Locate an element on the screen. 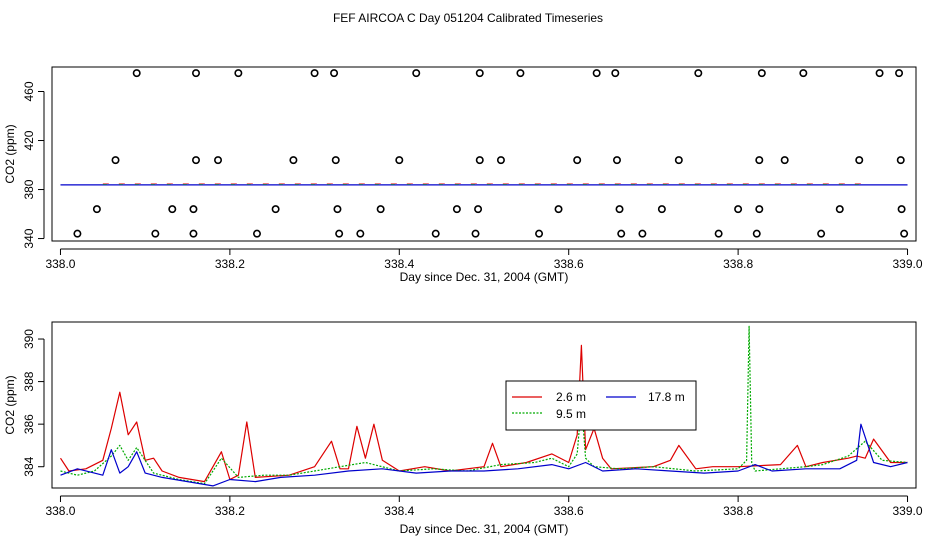 The height and width of the screenshot is (540, 936). y-tick-label: 340 is located at coordinates (29, 238).